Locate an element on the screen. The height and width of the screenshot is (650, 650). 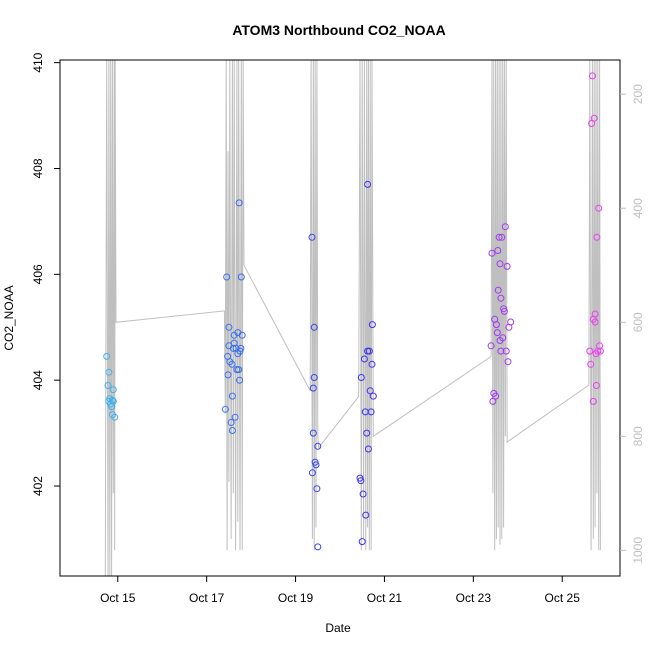
y-tick-label: 404 is located at coordinates (38, 380).